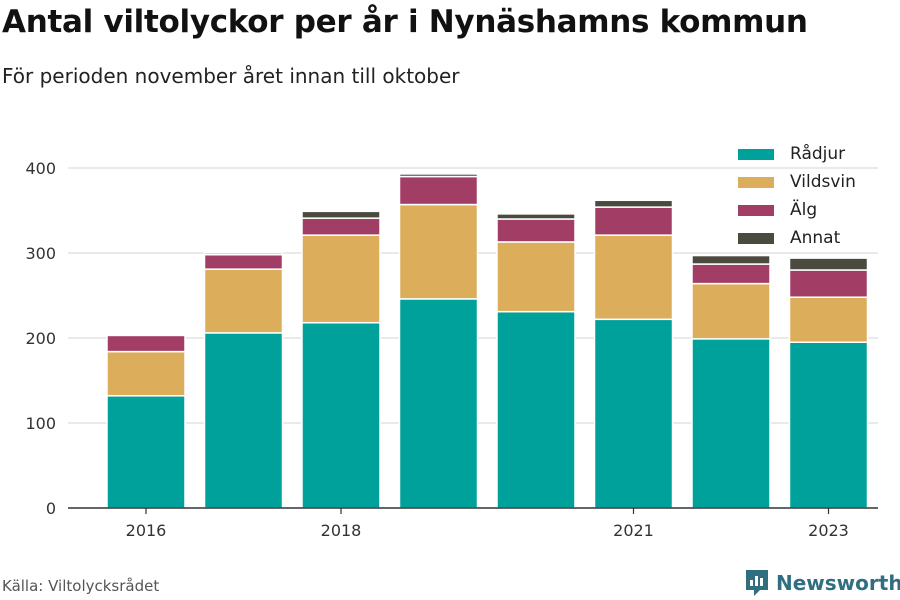  Describe the element at coordinates (243, 301) in the screenshot. I see `bar-vildsvin-2017` at that location.